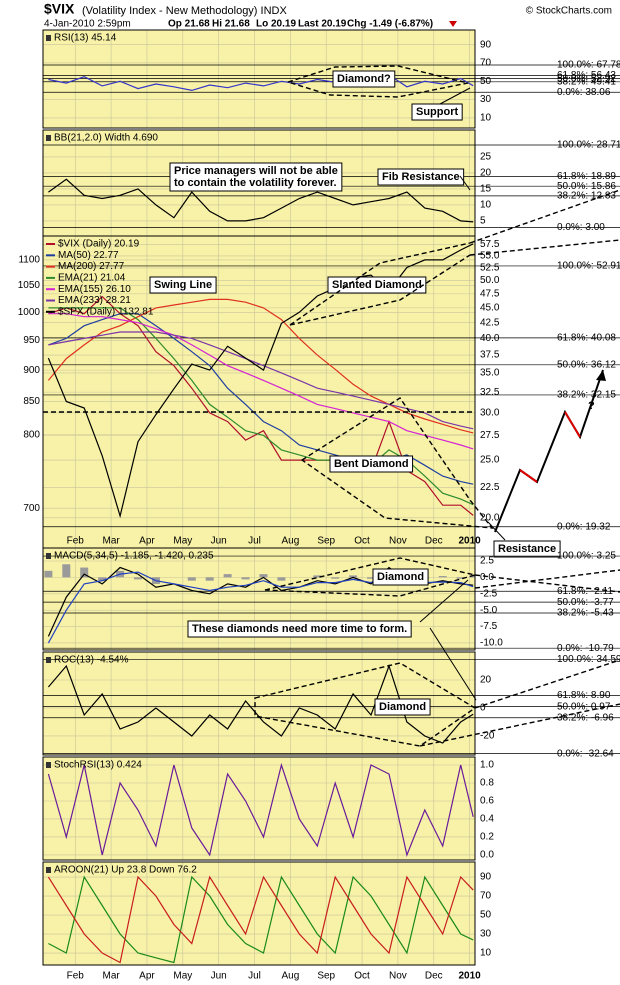 Image resolution: width=620 pixels, height=985 pixels. I want to click on fib-label: 50.0%: 0.97, so click(584, 706).